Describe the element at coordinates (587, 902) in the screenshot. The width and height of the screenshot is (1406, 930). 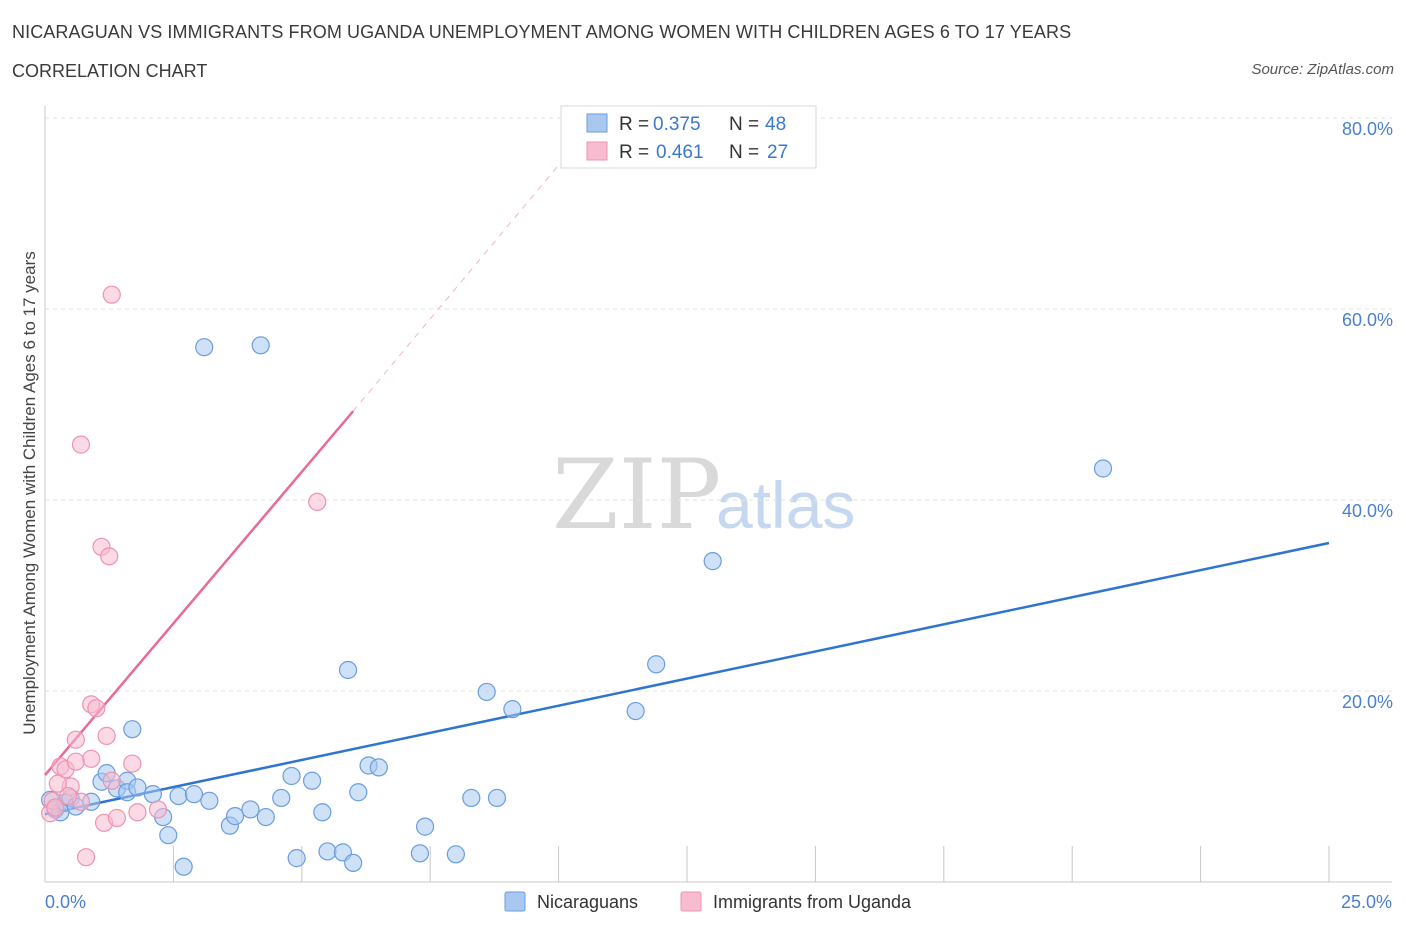
I see `bottom-legend-label-nicaraguans: Nicaraguans` at that location.